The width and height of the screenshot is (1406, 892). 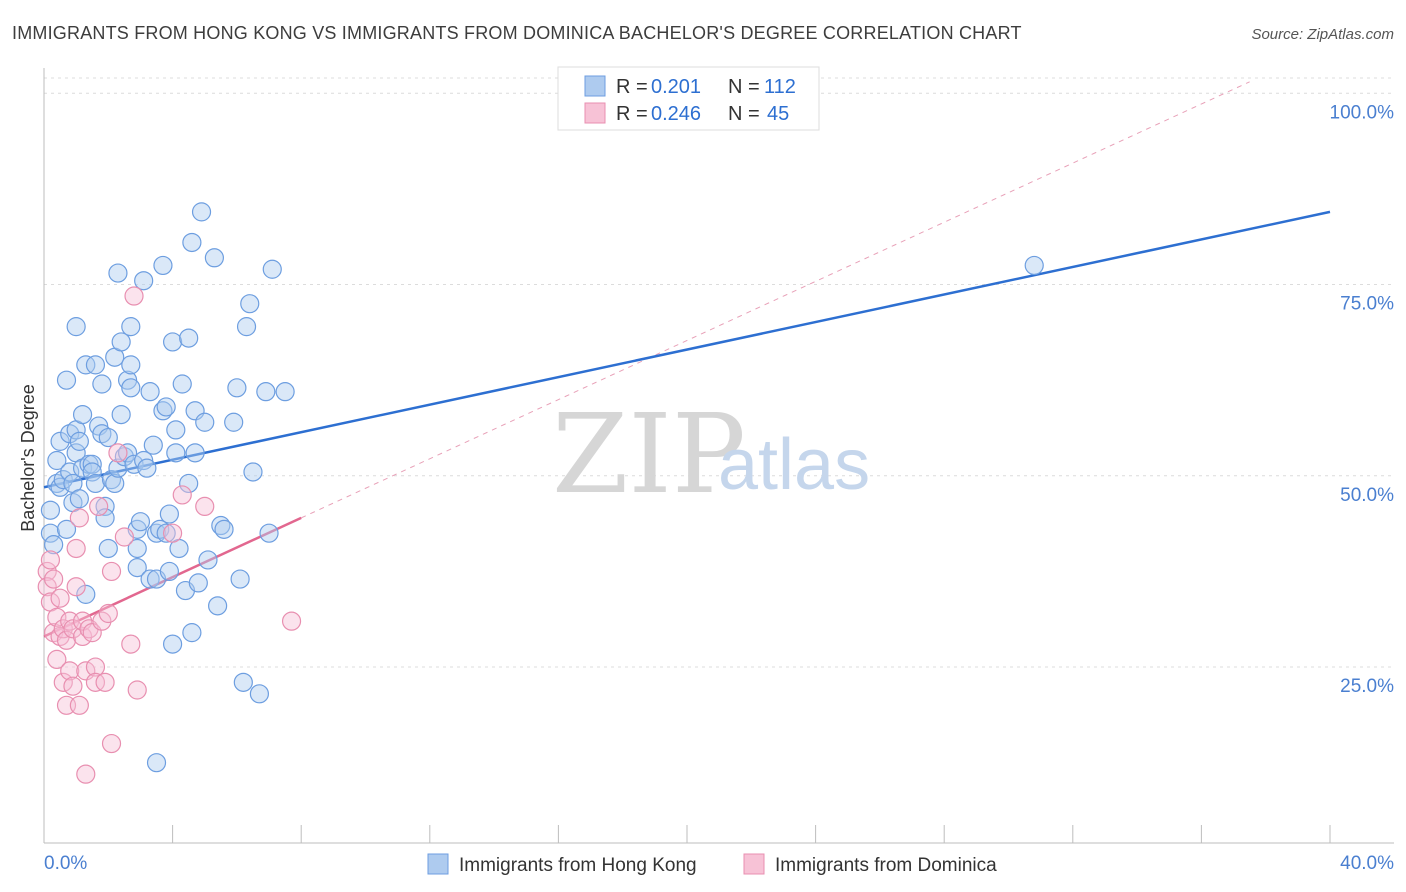 What do you see at coordinates (794, 465) in the screenshot?
I see `watermark-atlas: atlas` at bounding box center [794, 465].